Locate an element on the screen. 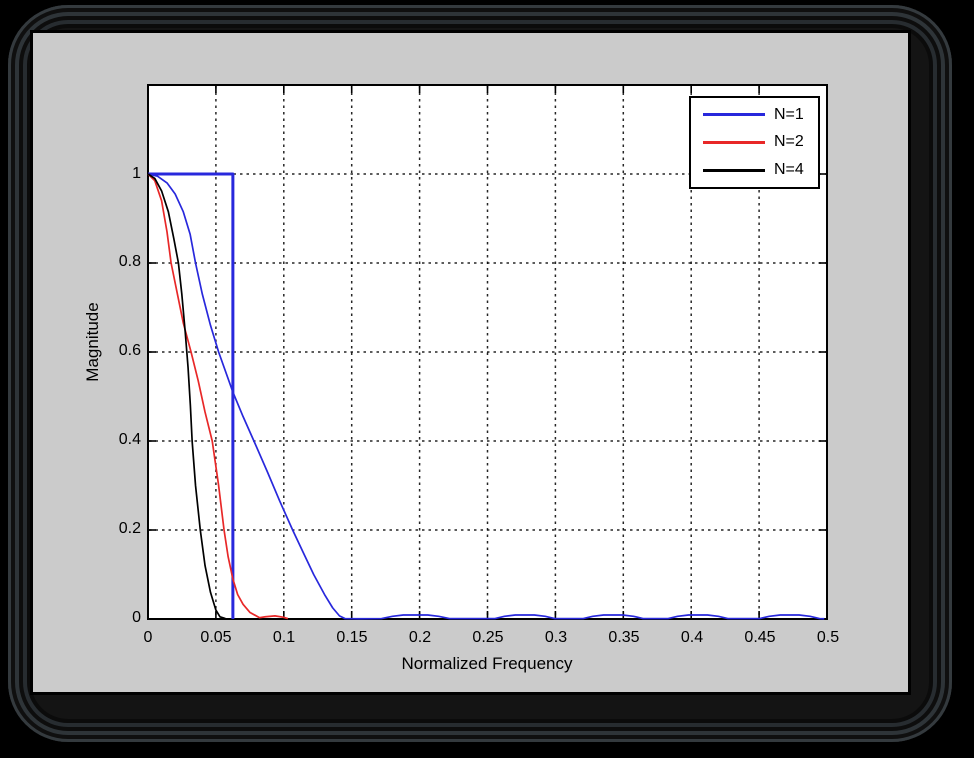  y-axis-label: Magnitude is located at coordinates (92, 342).